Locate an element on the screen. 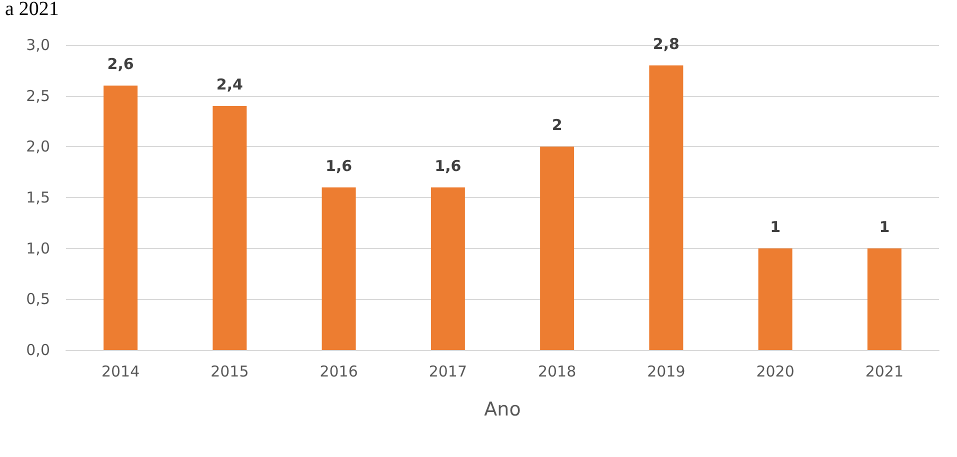 This screenshot has width=957, height=457. x-tick-label: 2018 is located at coordinates (557, 371).